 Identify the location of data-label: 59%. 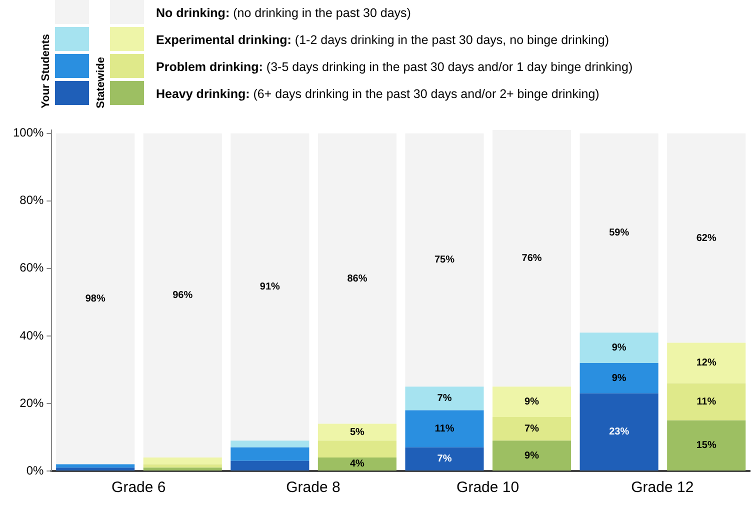
(619, 233).